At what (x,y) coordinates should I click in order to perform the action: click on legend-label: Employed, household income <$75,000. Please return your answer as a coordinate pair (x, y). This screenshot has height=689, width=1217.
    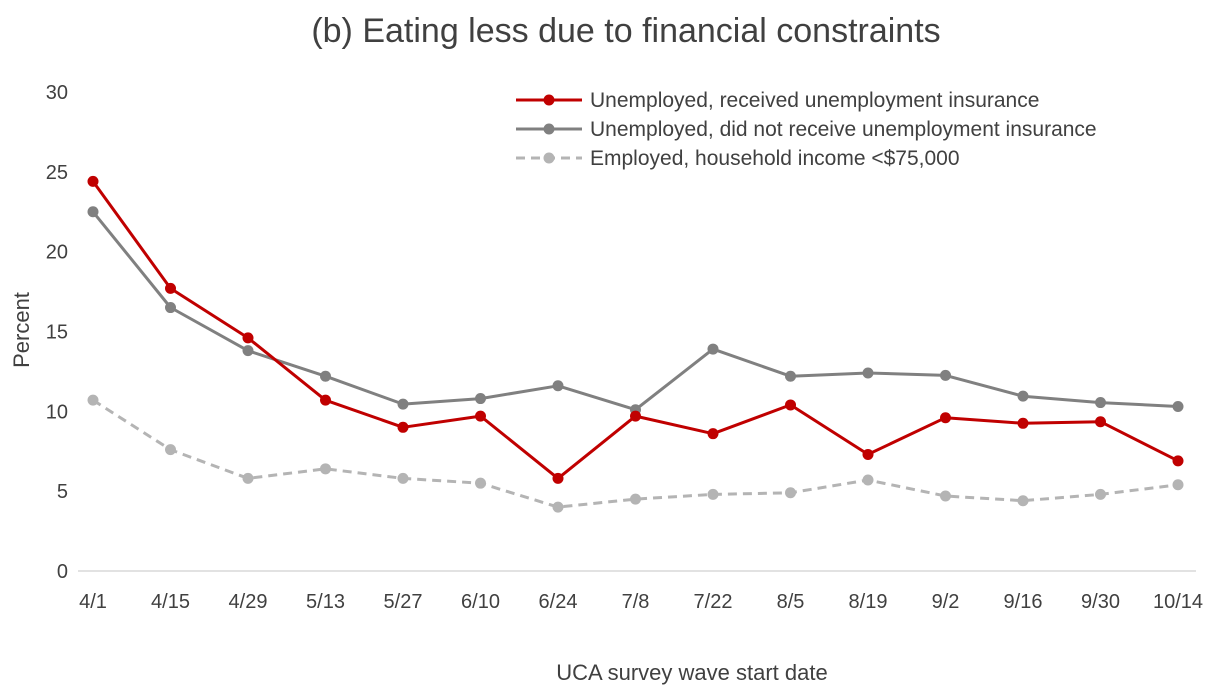
    Looking at the image, I should click on (775, 158).